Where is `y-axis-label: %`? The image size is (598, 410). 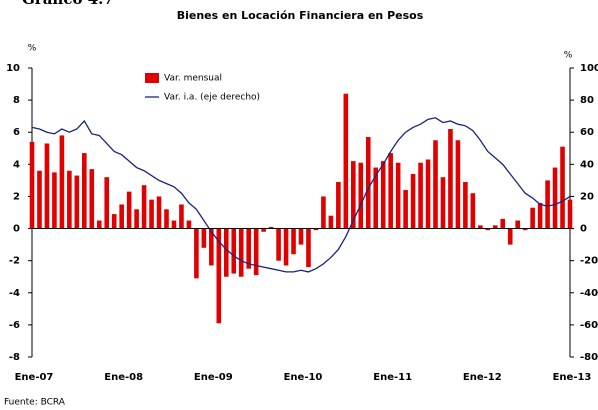 y-axis-label: % is located at coordinates (32, 49).